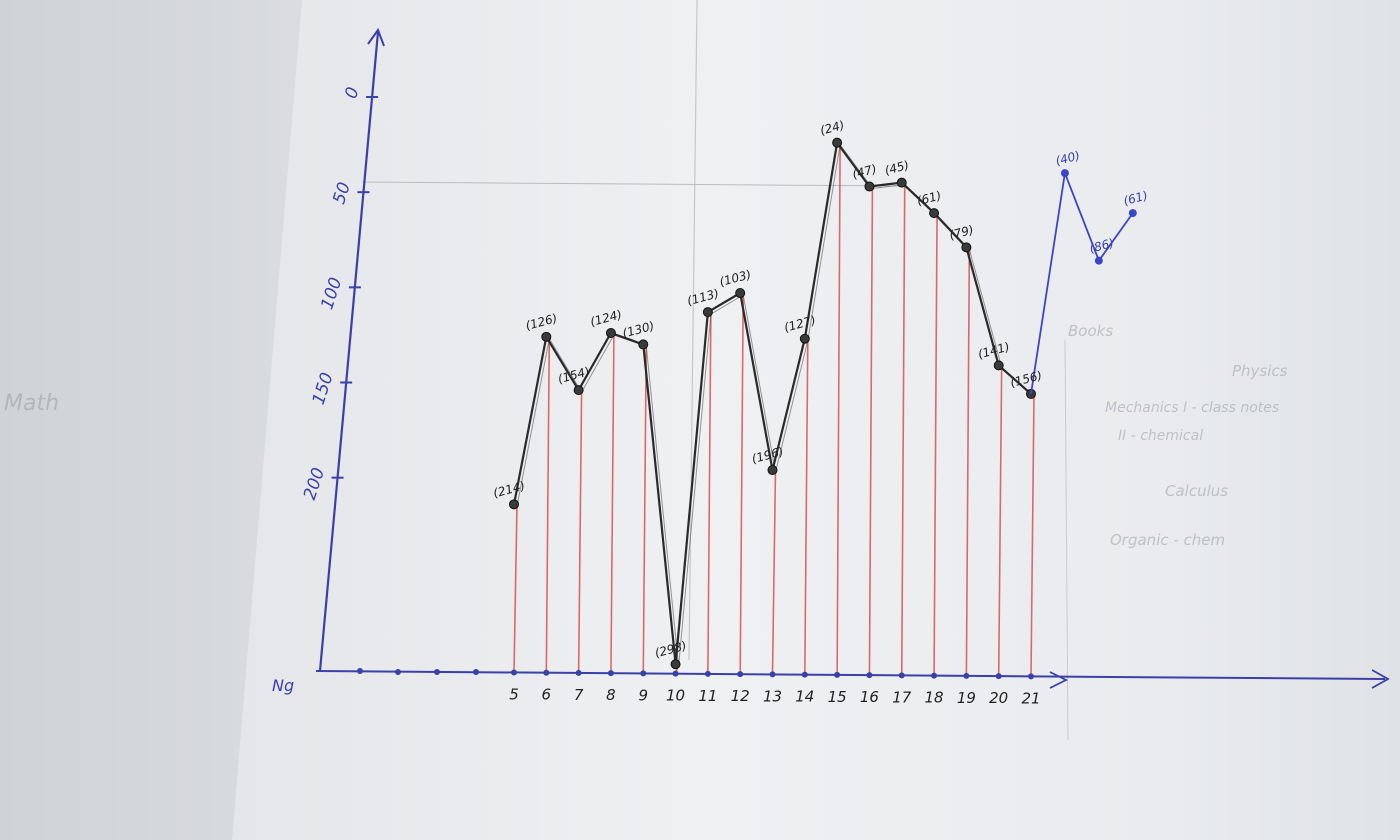  I want to click on x-tick-label: 16, so click(869, 697).